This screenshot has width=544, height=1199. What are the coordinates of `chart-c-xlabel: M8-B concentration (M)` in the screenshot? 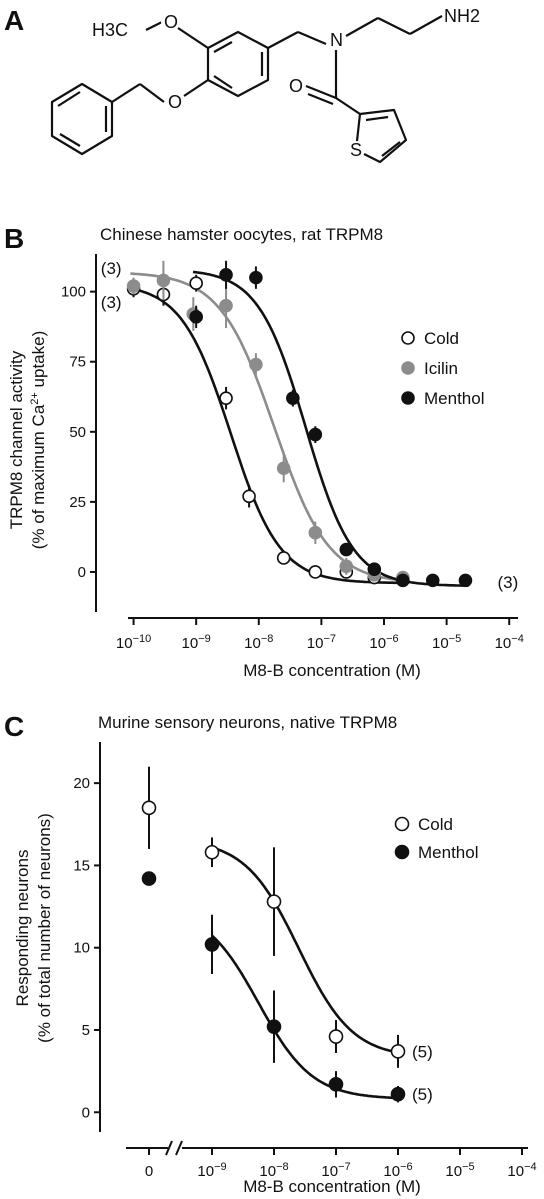 It's located at (332, 1186).